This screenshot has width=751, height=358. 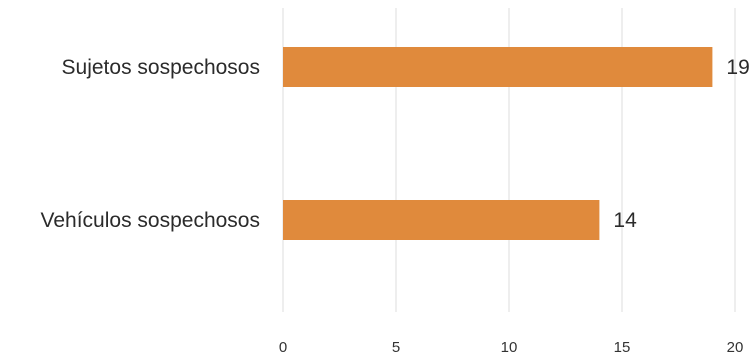 What do you see at coordinates (283, 347) in the screenshot?
I see `x-tick-label: 0` at bounding box center [283, 347].